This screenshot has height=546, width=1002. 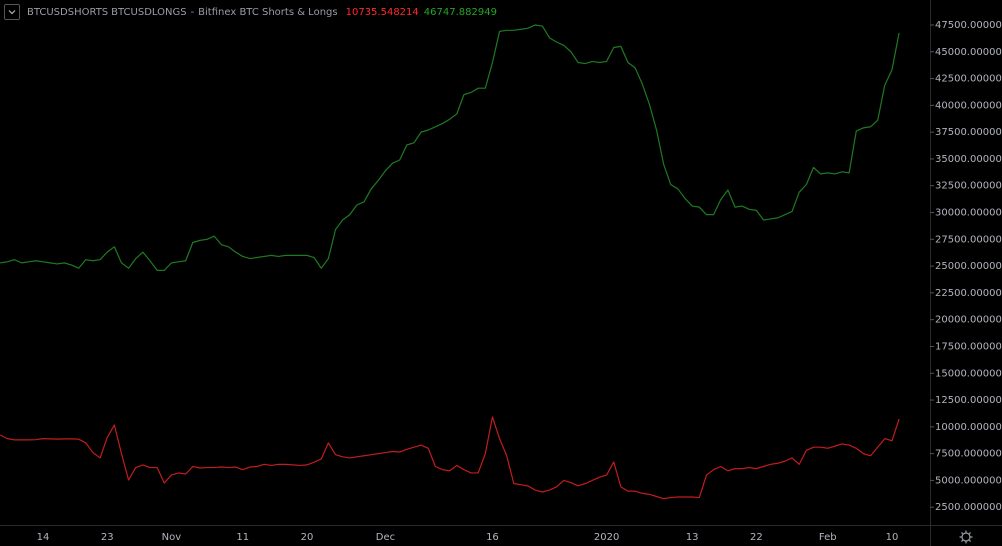 What do you see at coordinates (968, 52) in the screenshot?
I see `y-tick-label: 45000.000000` at bounding box center [968, 52].